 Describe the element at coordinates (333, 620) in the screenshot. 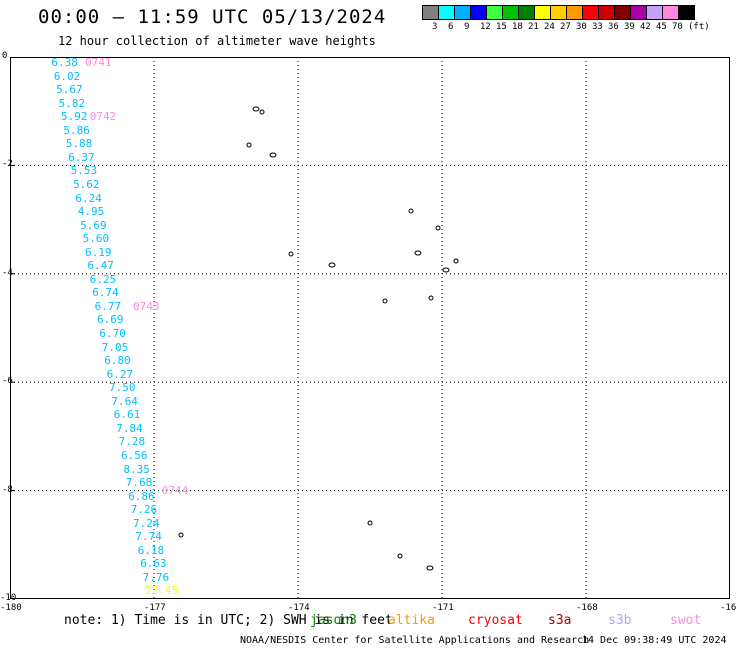

I see `satellite-jason3: jason3` at that location.